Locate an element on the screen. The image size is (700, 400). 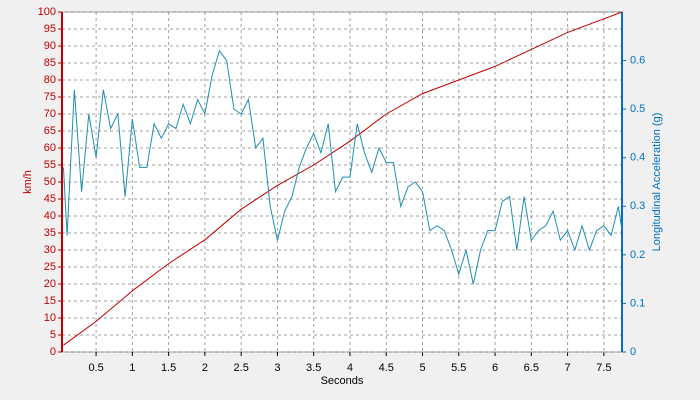
y2-tick-label: 0 is located at coordinates (633, 352).